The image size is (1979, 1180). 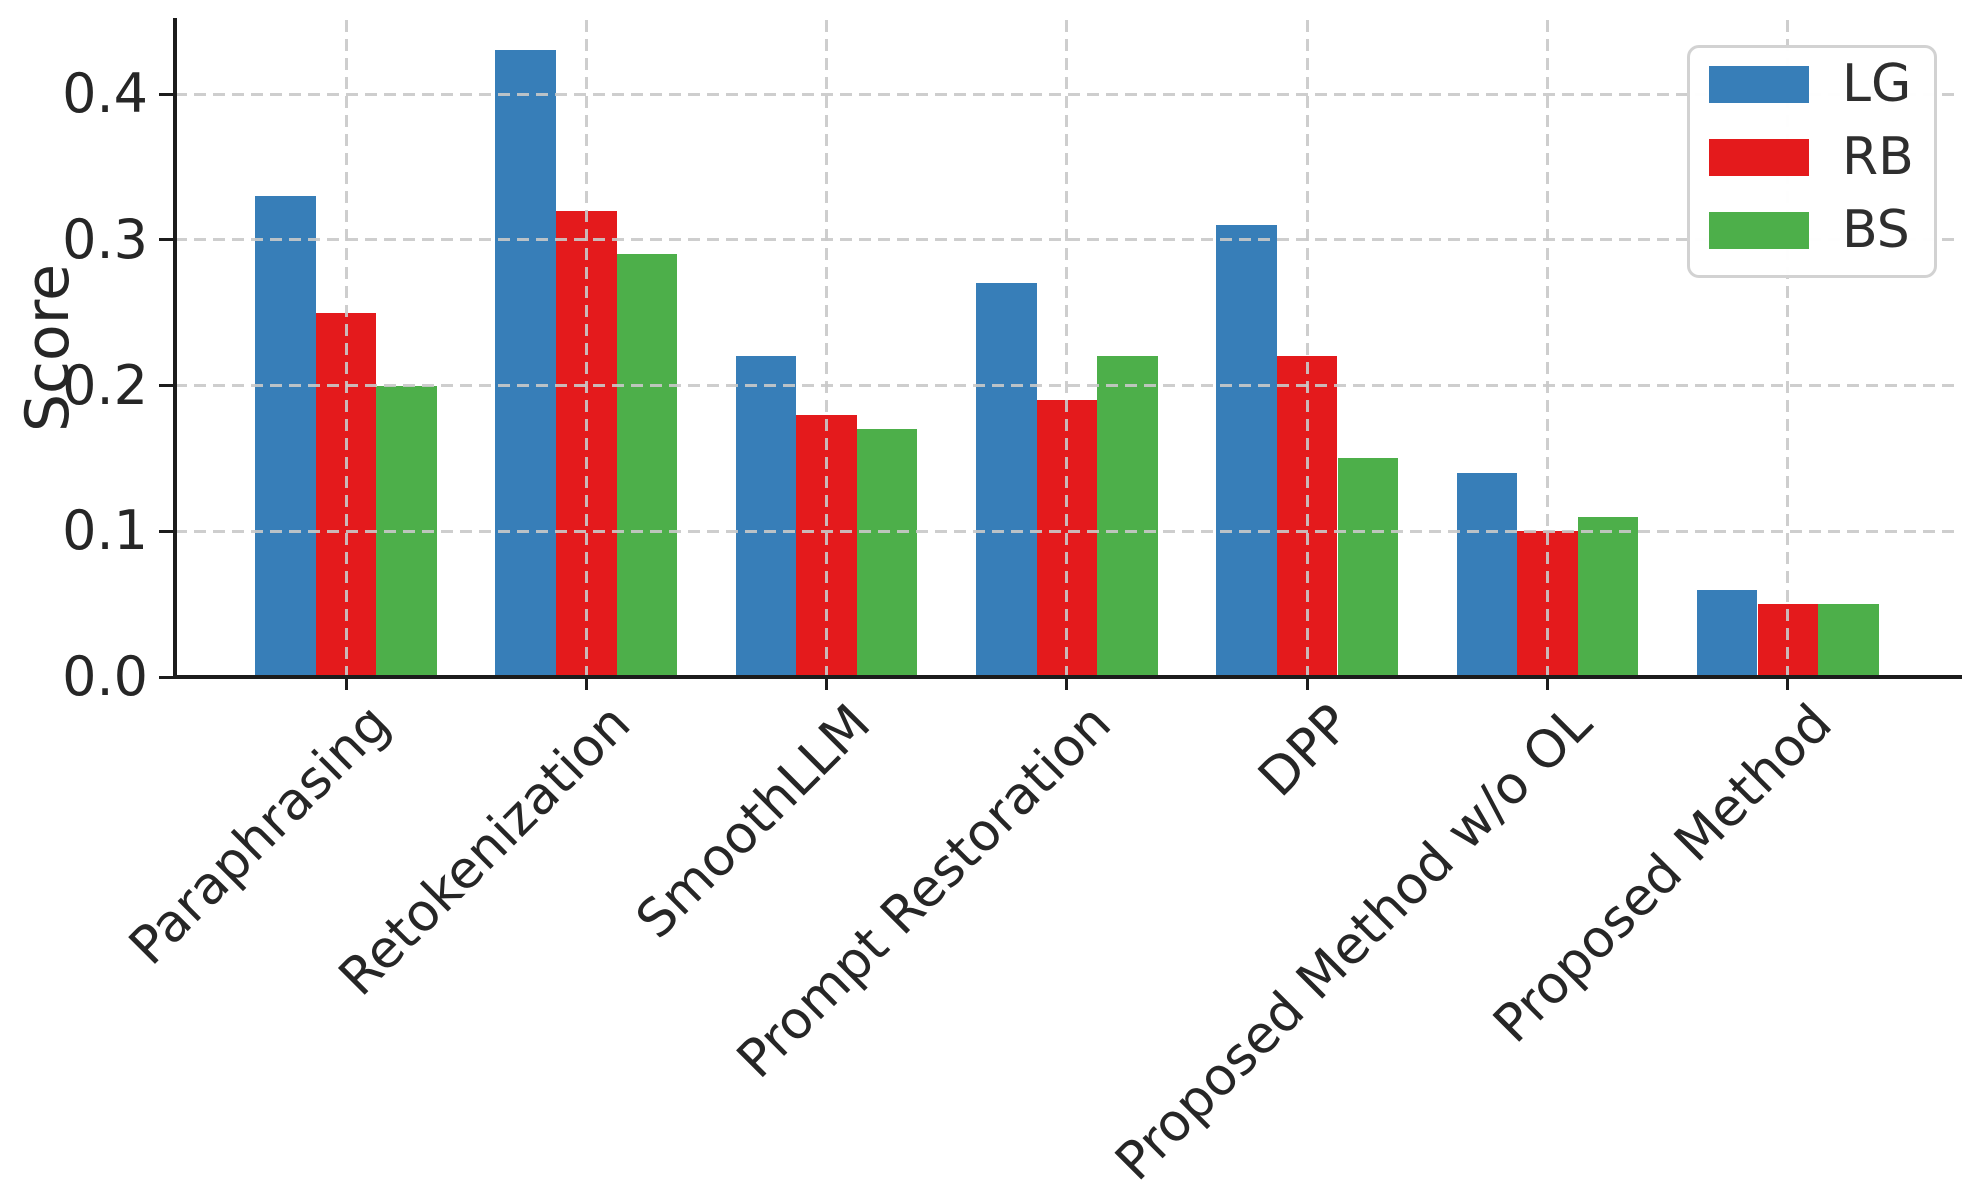 I want to click on y-tick-label: 0.3, so click(x=105, y=239).